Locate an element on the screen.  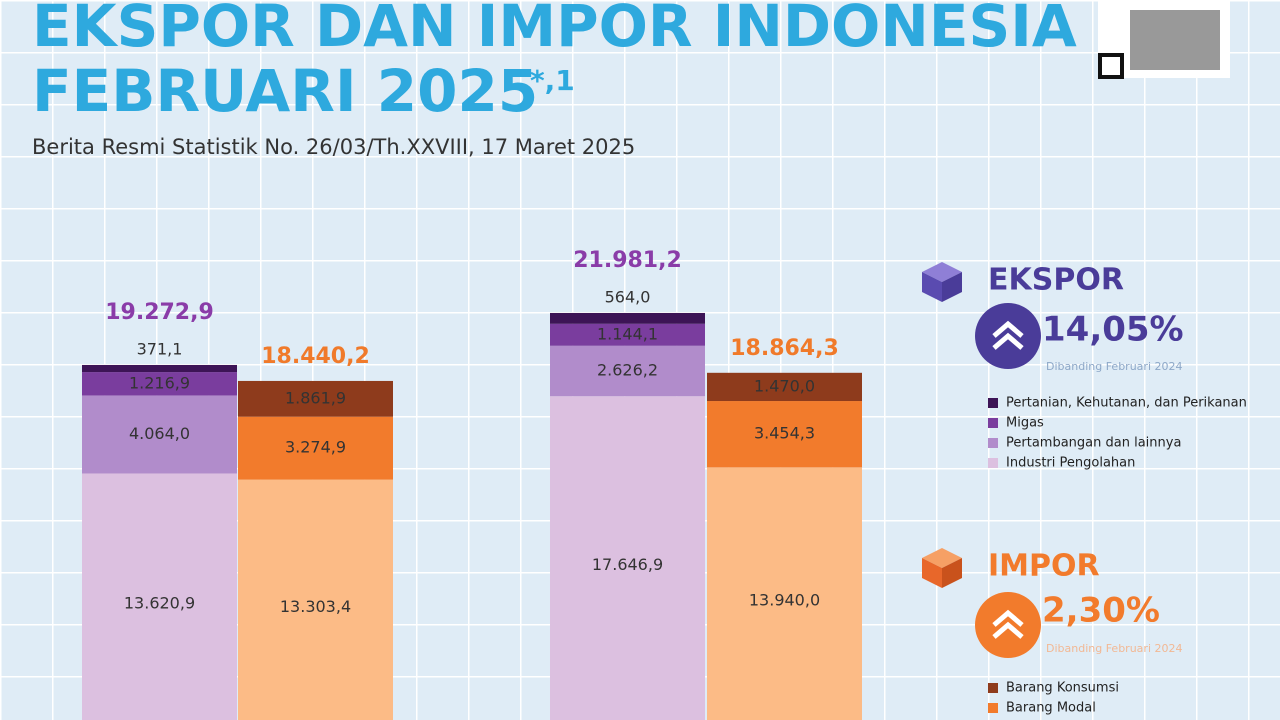
value-label: 3.274,9 is located at coordinates (315, 447).